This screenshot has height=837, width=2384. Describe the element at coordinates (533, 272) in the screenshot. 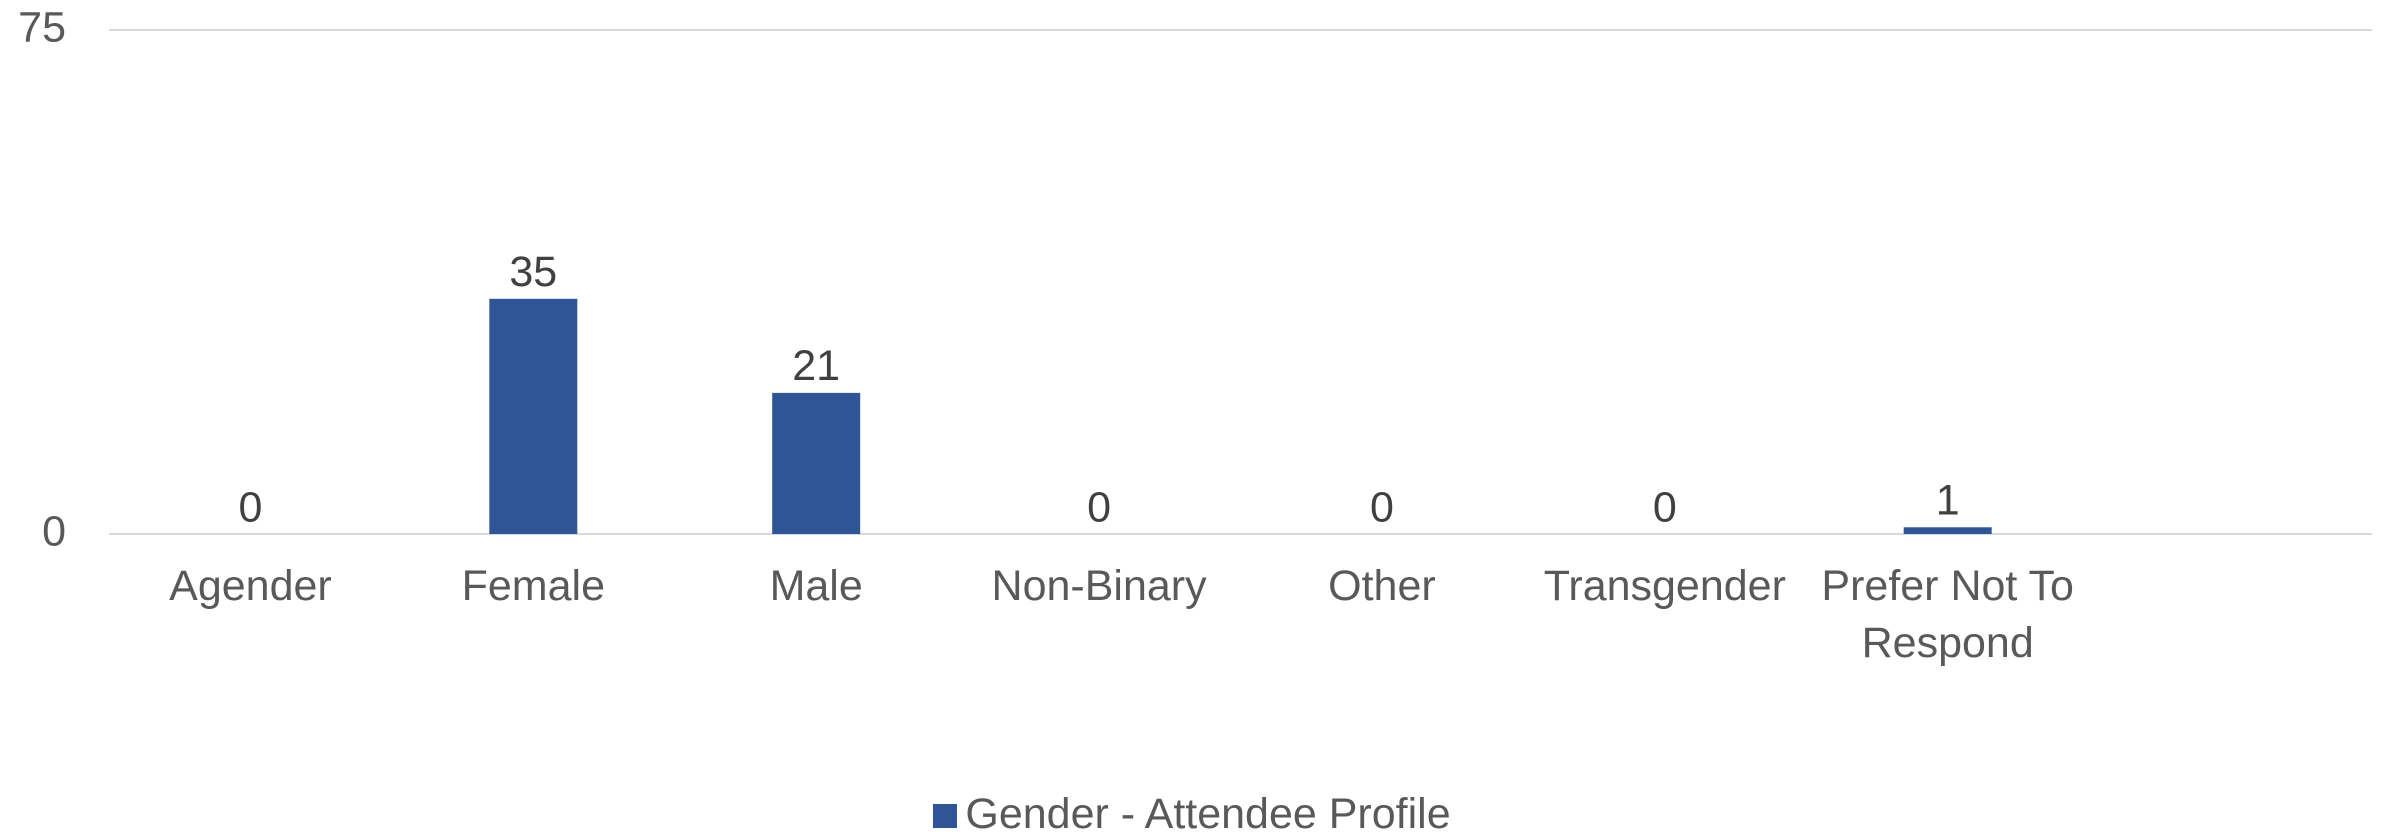

I see `data-label: 35` at that location.